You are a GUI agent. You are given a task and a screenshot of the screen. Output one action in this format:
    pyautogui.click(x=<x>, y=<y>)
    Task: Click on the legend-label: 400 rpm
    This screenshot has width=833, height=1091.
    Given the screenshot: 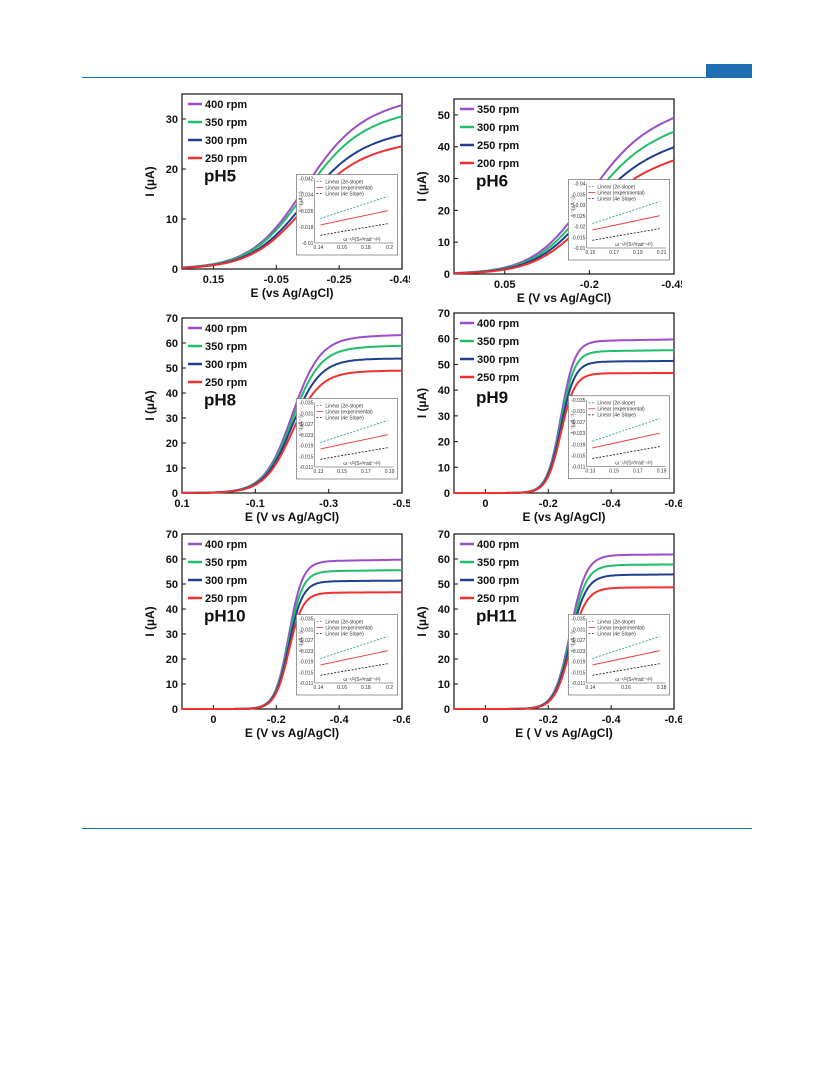 What is the action you would take?
    pyautogui.click(x=226, y=329)
    